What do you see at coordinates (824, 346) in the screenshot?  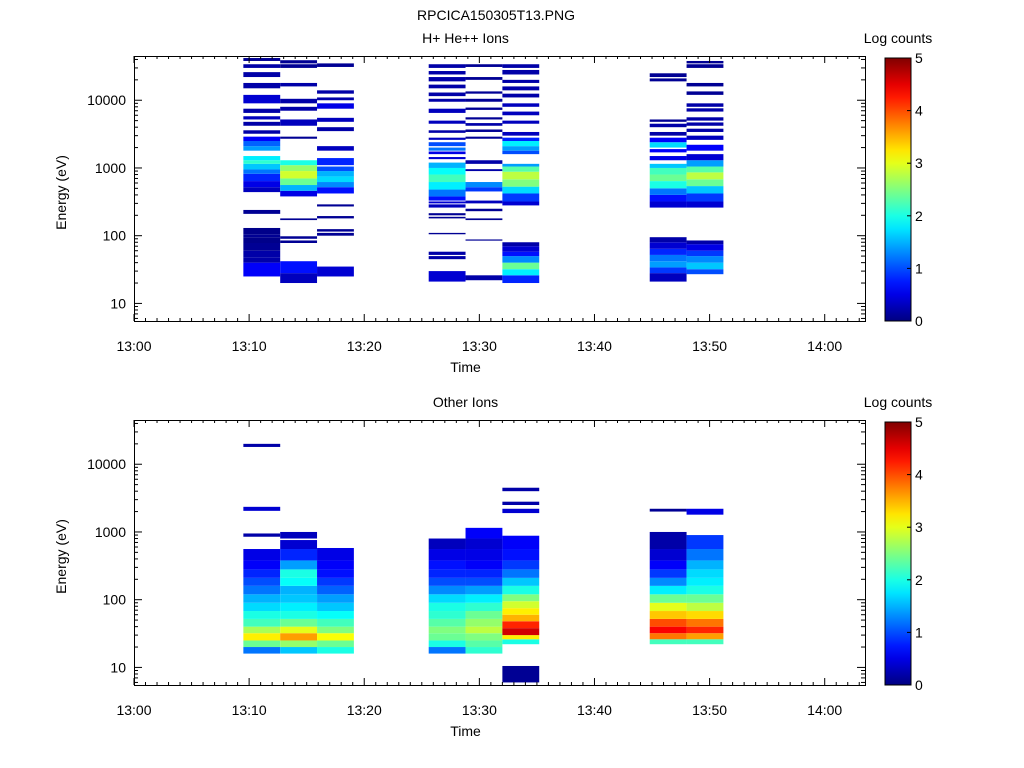 I see `x-tick-label: 14:00` at bounding box center [824, 346].